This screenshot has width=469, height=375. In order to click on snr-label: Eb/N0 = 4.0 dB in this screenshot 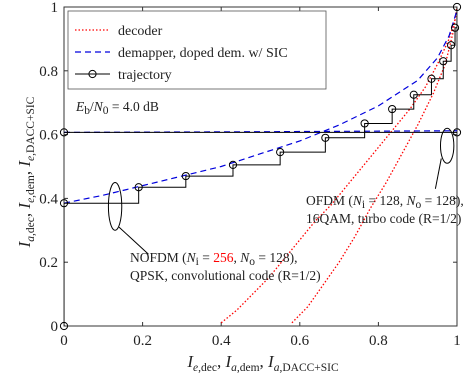, I will do `click(117, 108)`.